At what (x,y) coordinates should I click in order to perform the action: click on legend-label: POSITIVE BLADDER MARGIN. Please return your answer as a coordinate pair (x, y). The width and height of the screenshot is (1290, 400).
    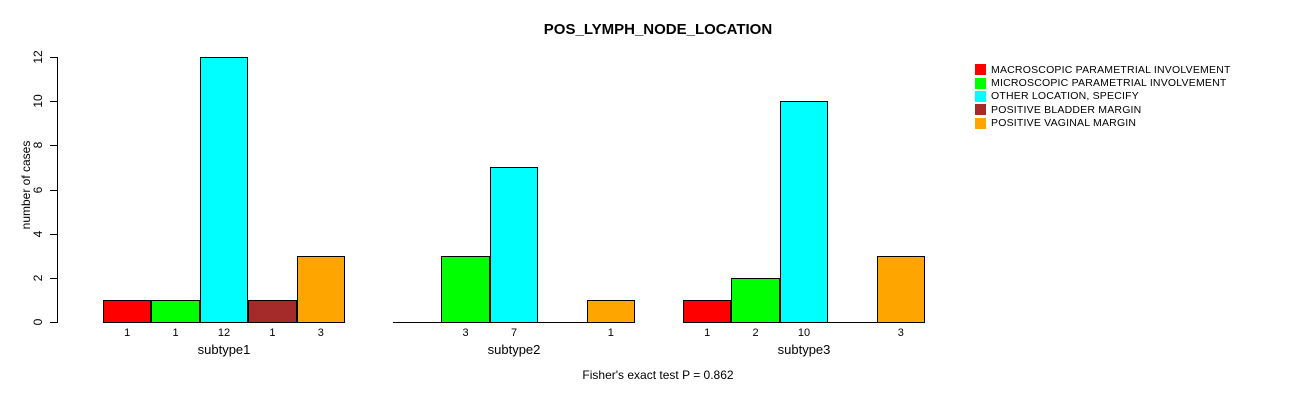
    Looking at the image, I should click on (1066, 109).